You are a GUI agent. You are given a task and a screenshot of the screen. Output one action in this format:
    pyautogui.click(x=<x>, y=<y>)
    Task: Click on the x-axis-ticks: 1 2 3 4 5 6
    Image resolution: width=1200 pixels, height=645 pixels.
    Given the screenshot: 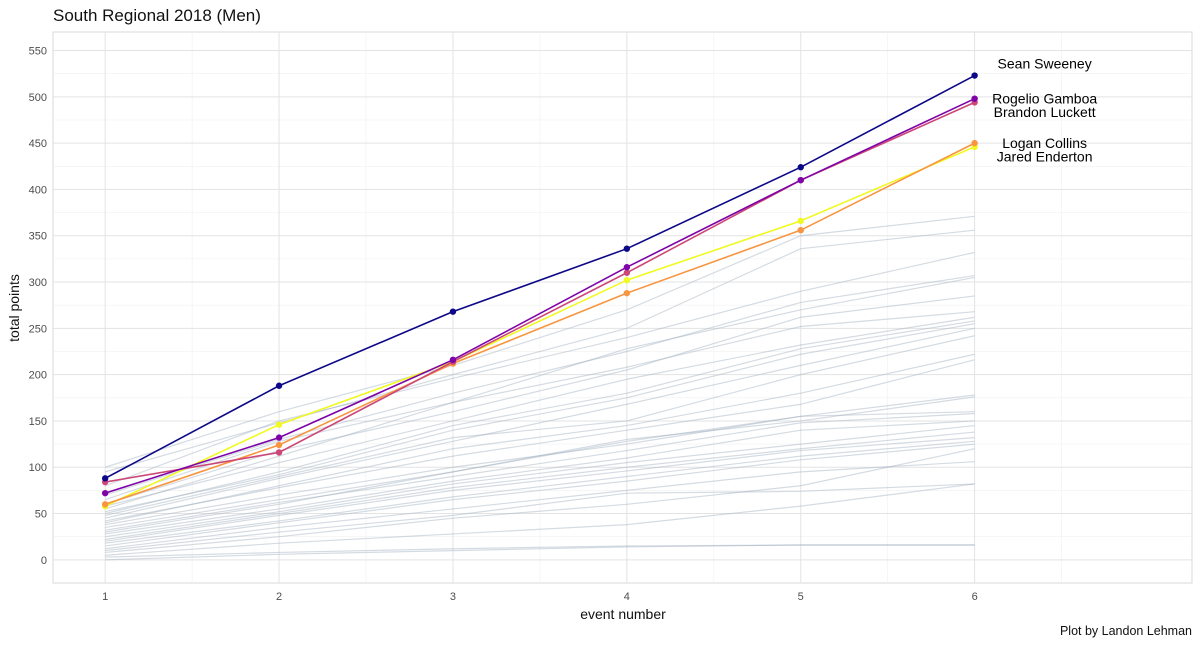 What is the action you would take?
    pyautogui.click(x=540, y=597)
    